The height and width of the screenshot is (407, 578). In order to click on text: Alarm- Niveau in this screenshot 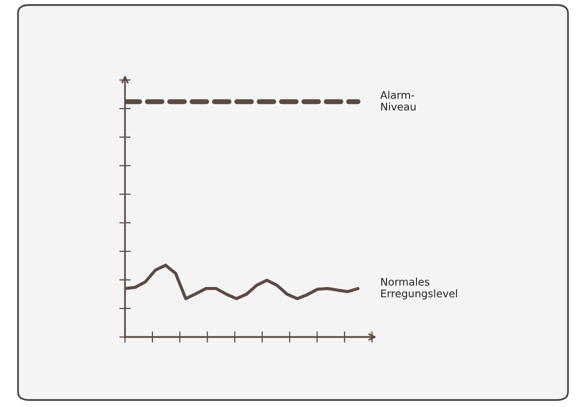, I will do `click(398, 100)`.